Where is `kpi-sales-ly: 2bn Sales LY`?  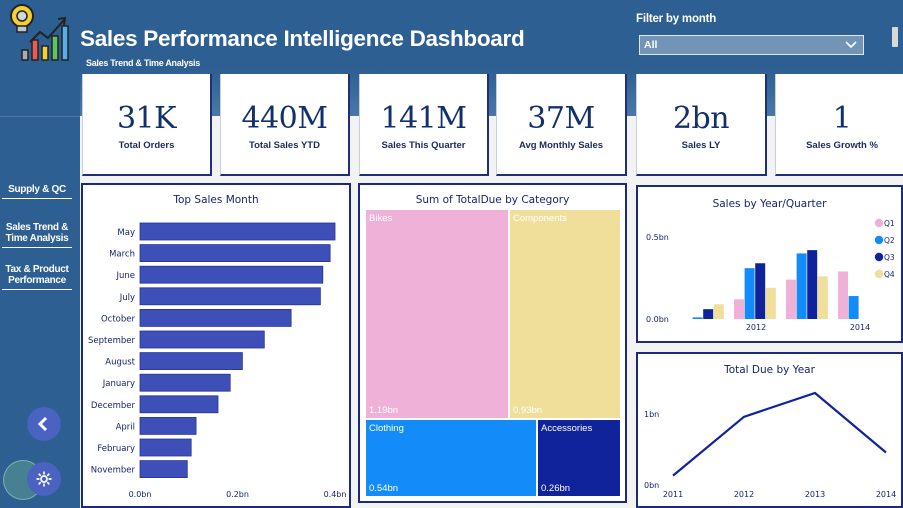 kpi-sales-ly: 2bn Sales LY is located at coordinates (701, 125).